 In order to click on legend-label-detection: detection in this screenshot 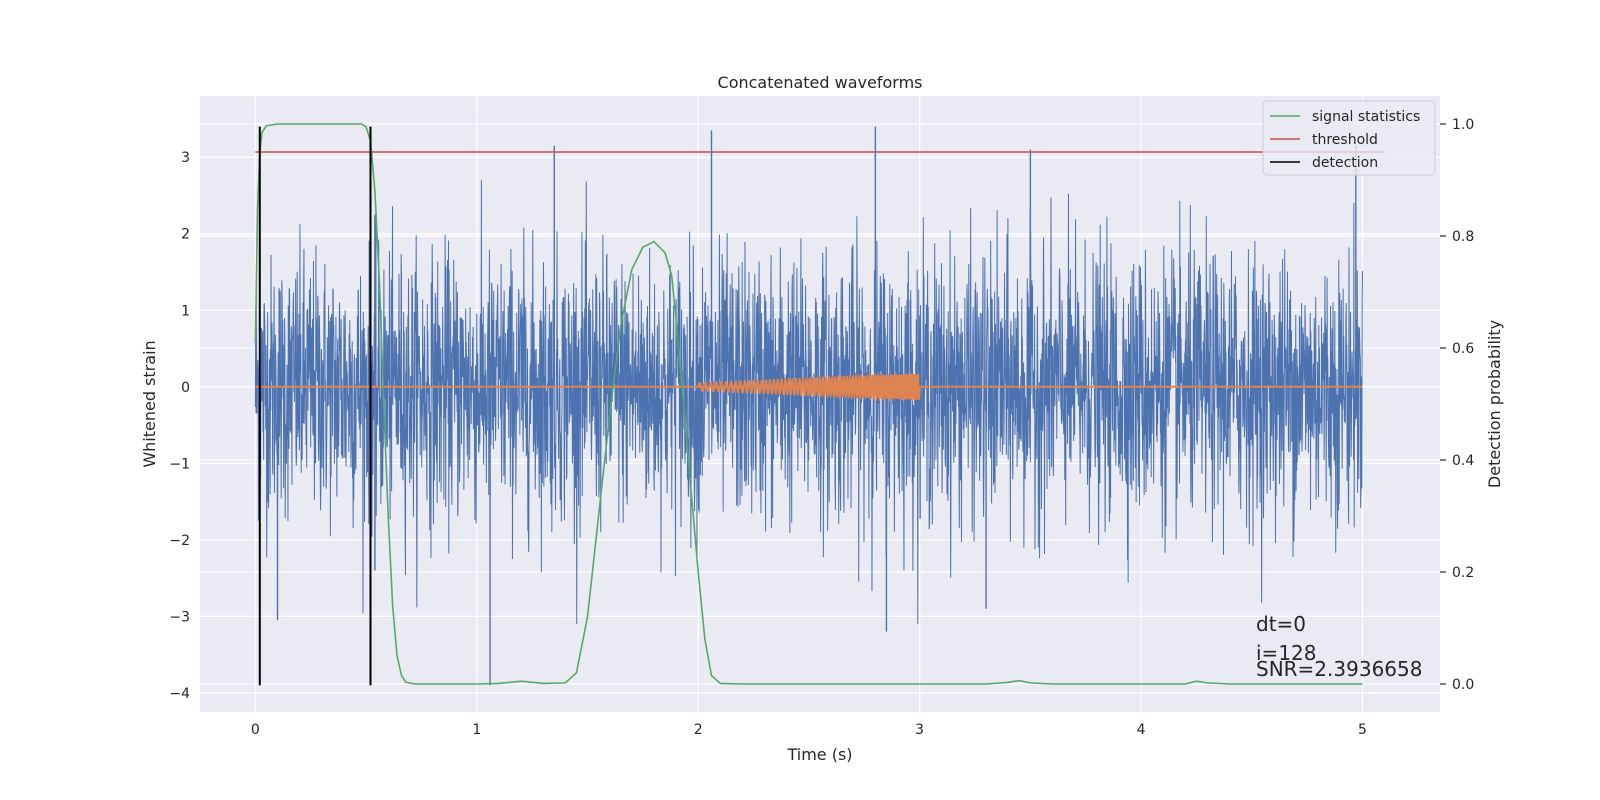, I will do `click(1345, 163)`.